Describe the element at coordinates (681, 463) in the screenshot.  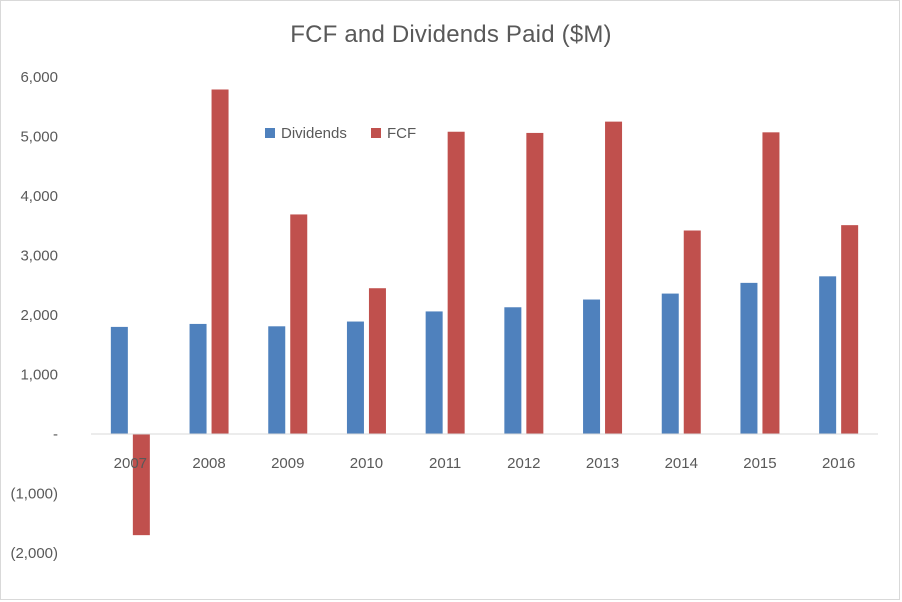
I see `x-tick-label: 2014` at that location.